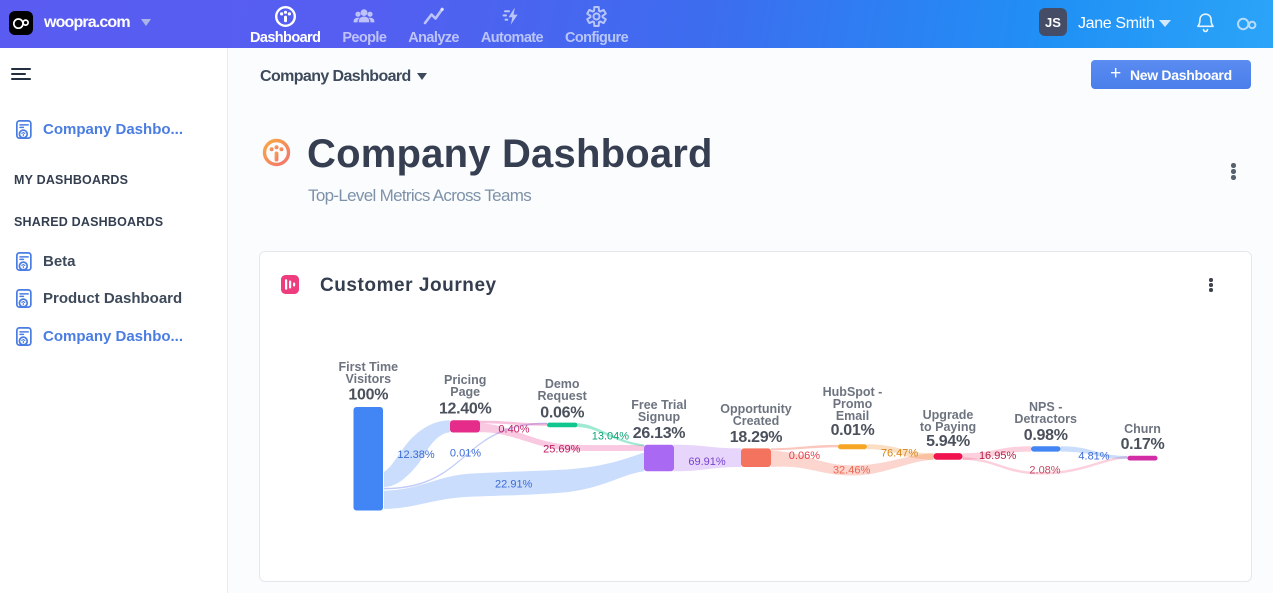 The image size is (1273, 593). I want to click on svg-text: Created, so click(756, 421).